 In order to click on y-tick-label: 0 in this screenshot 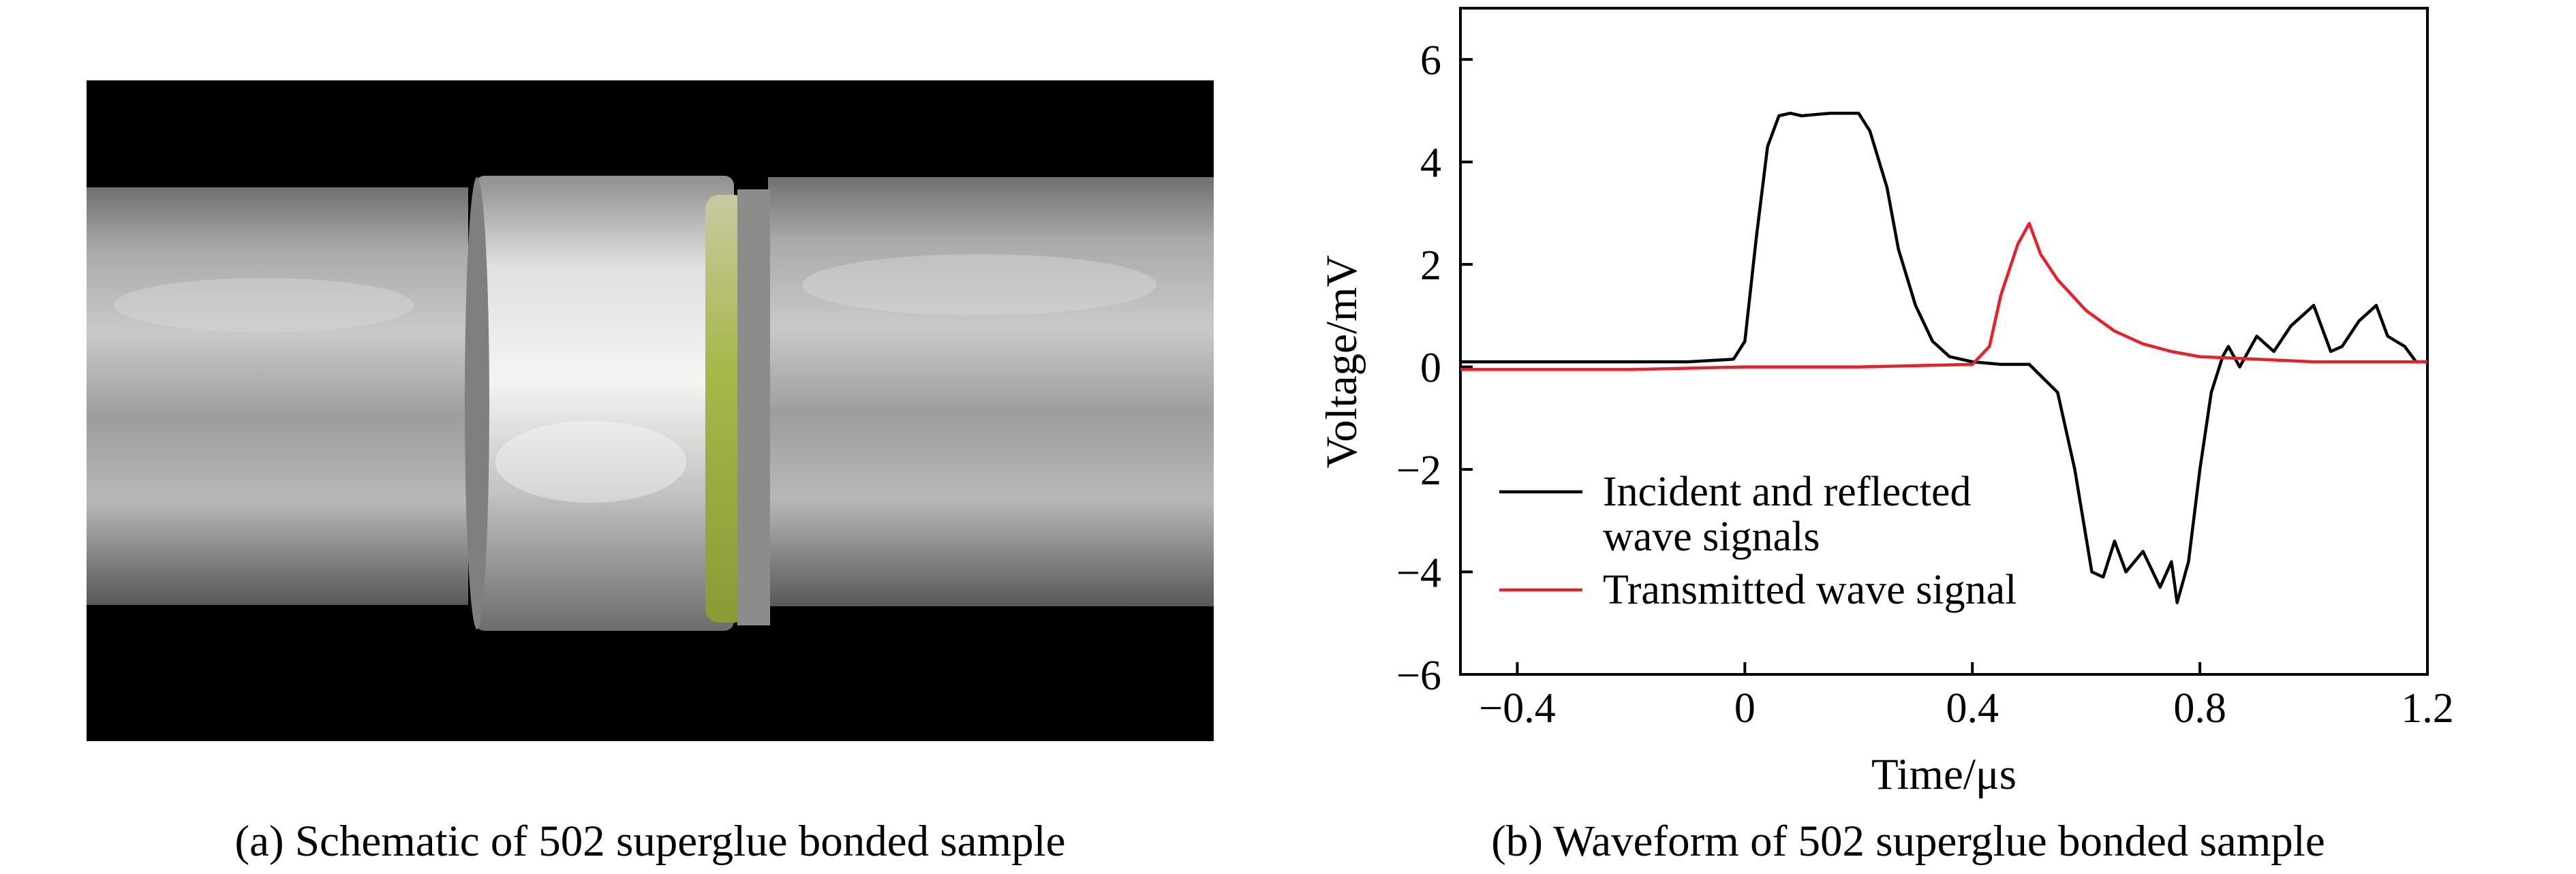, I will do `click(1431, 368)`.